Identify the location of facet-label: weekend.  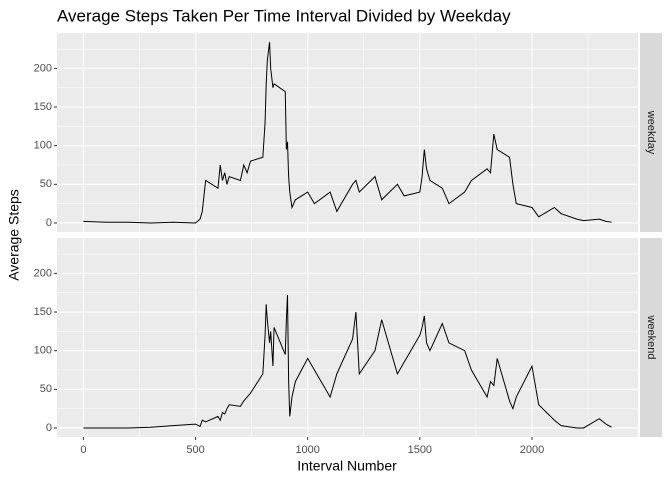
(651, 336).